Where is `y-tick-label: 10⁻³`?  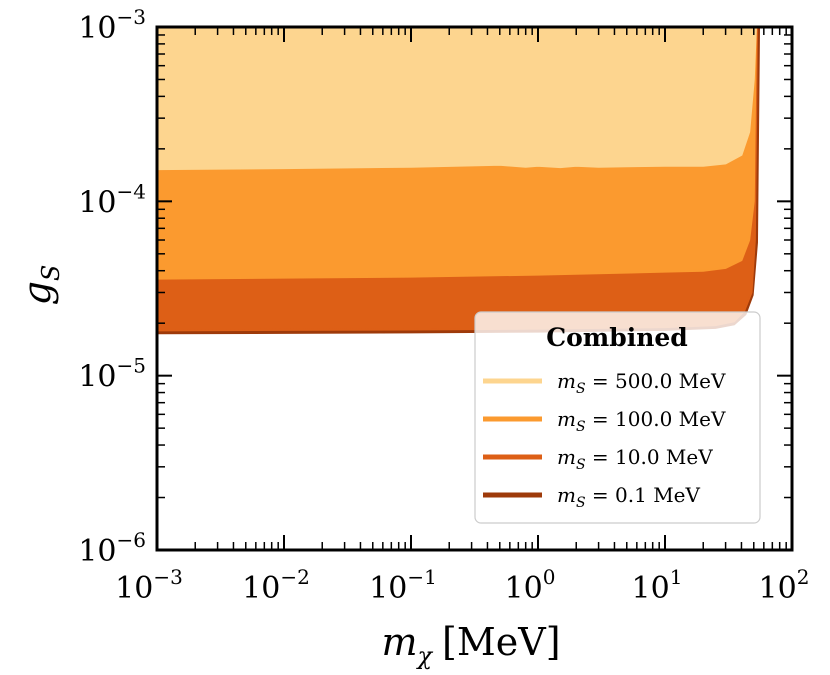 y-tick-label: 10⁻³ is located at coordinates (112, 25).